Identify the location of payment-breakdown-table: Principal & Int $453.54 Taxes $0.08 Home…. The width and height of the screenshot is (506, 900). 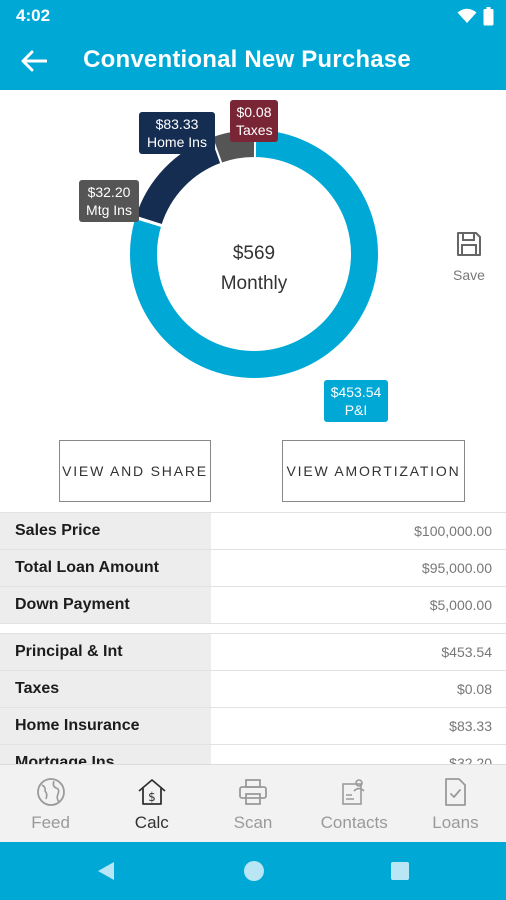
(253, 698).